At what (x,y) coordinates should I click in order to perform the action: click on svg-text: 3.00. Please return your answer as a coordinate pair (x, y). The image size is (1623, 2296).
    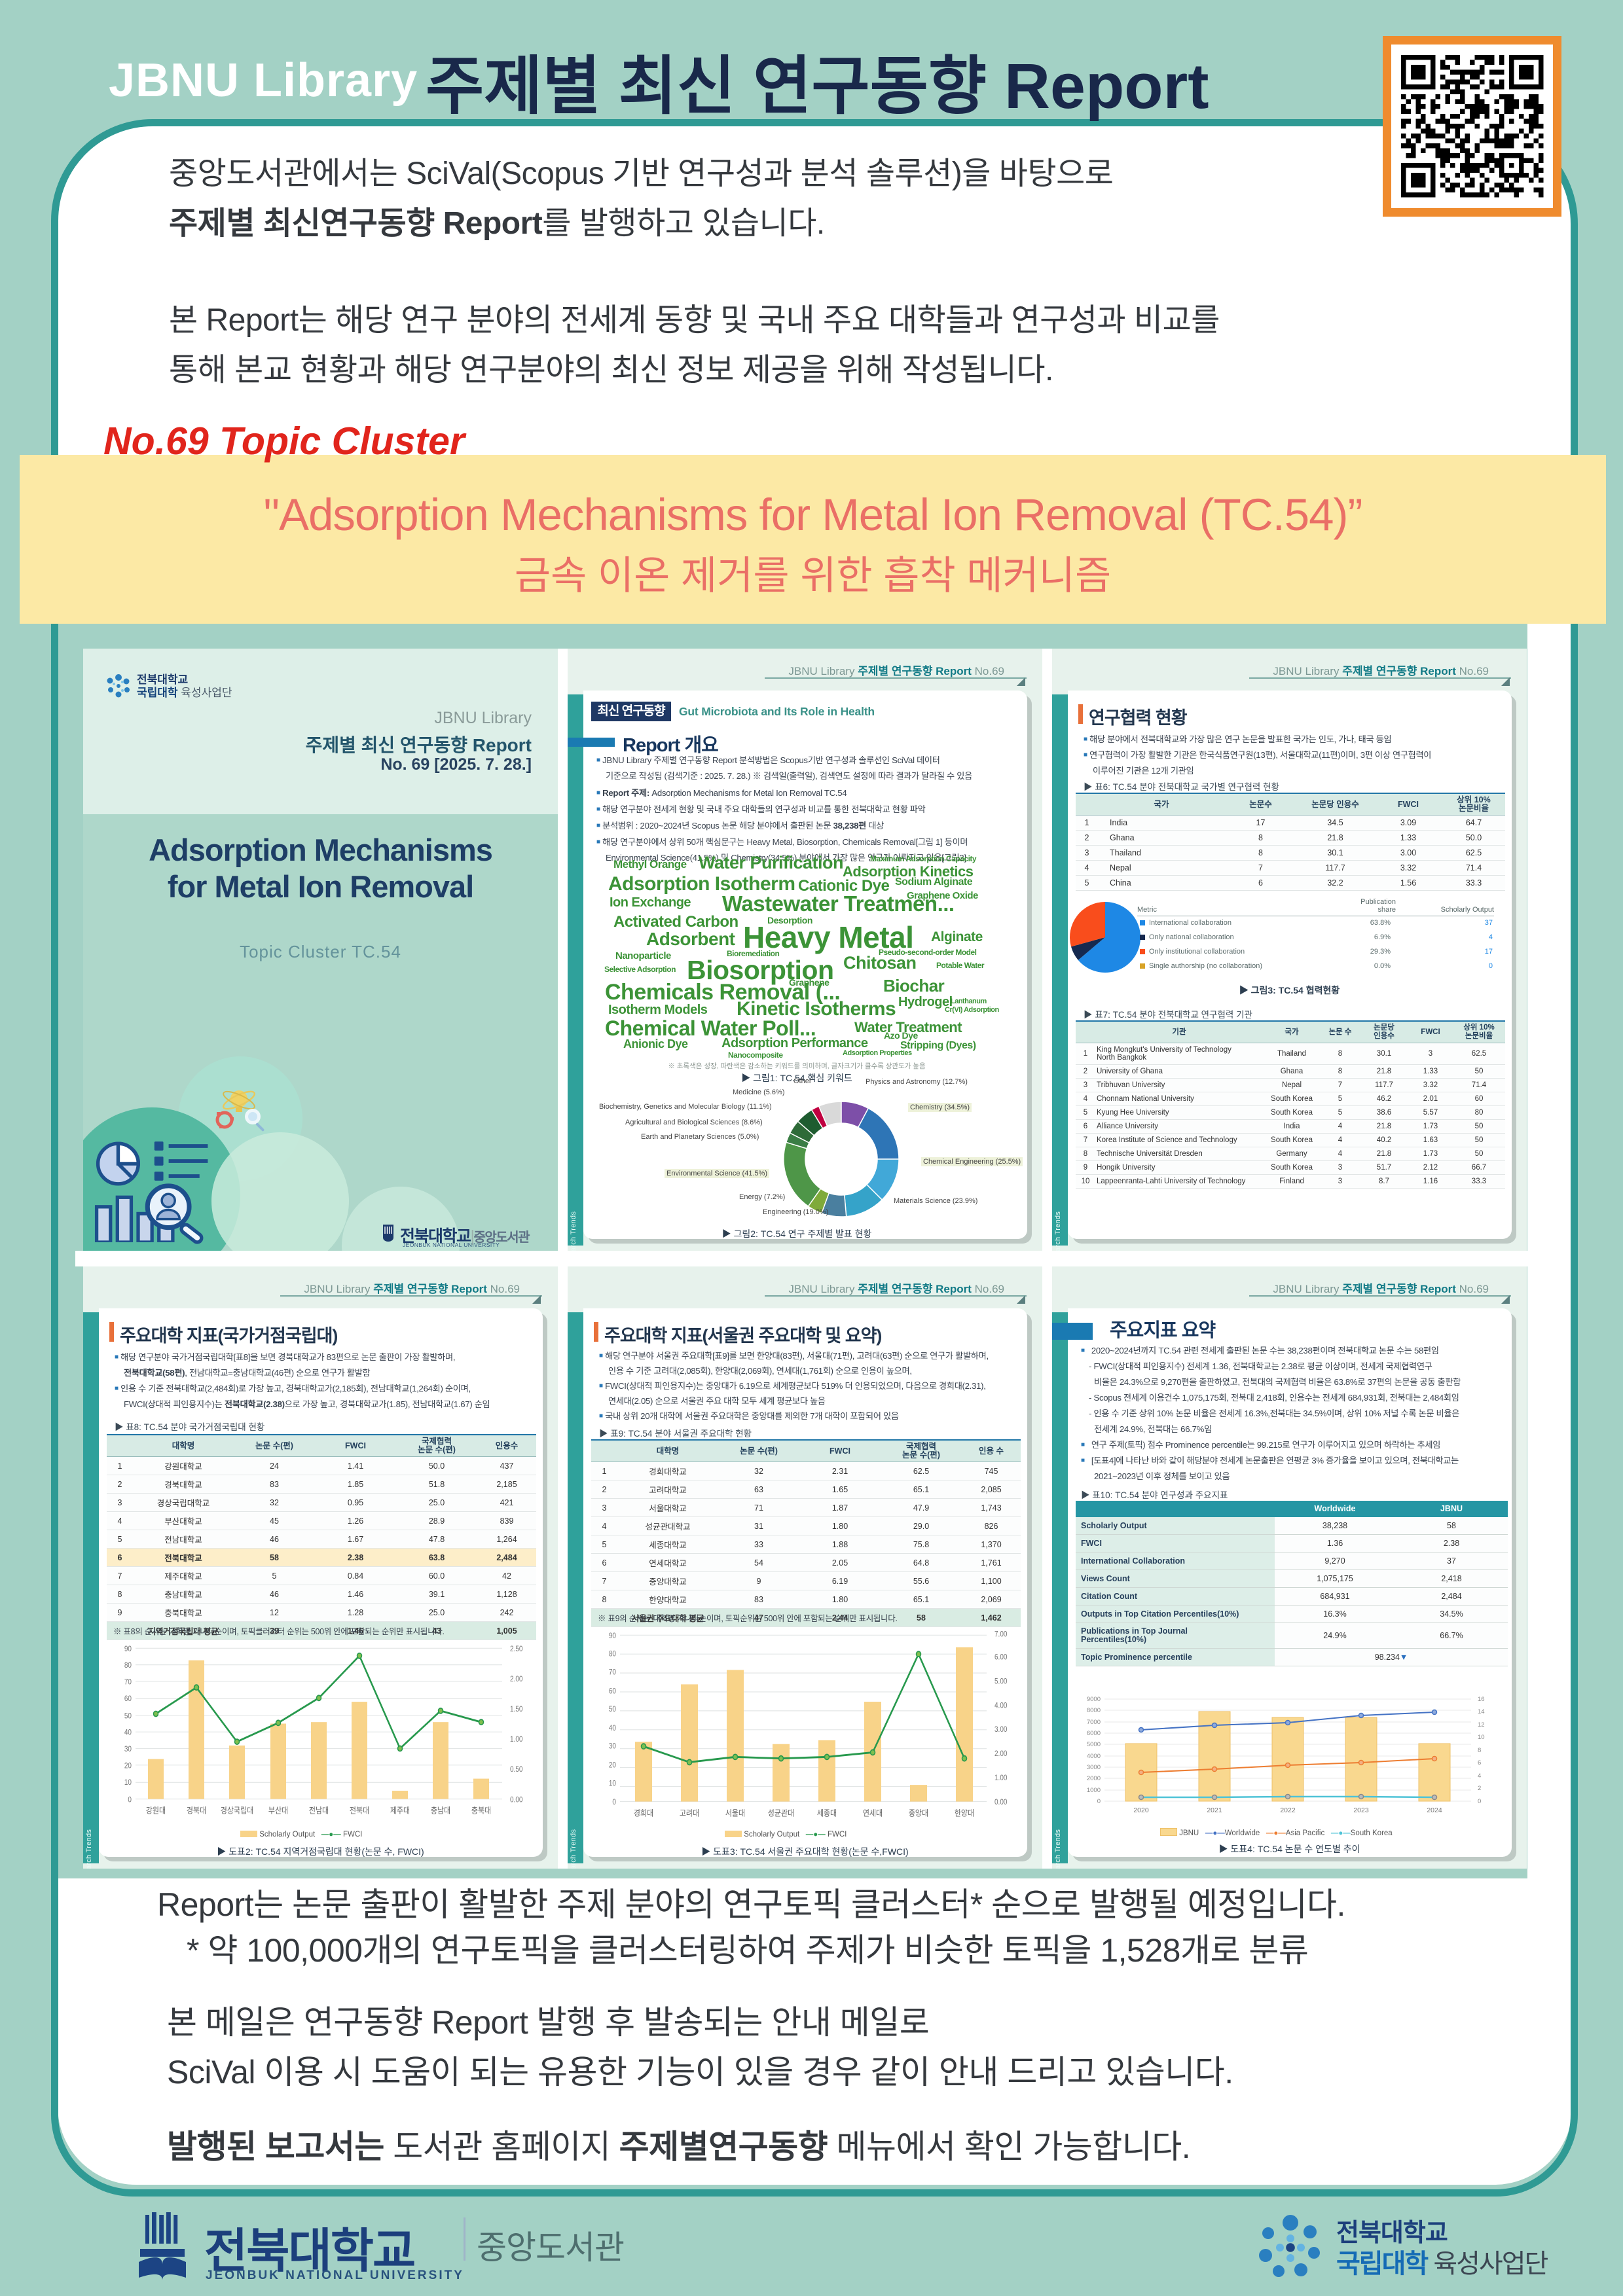
    Looking at the image, I should click on (1000, 1730).